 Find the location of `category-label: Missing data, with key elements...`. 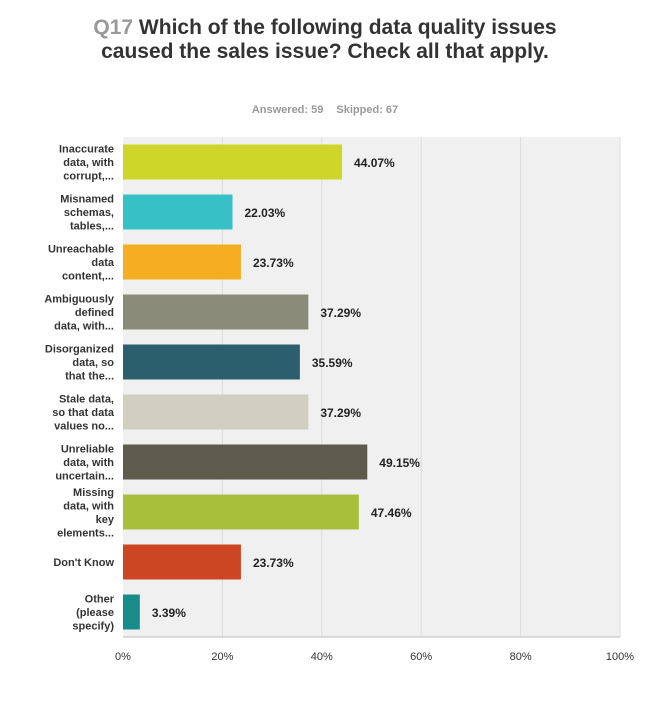

category-label: Missing data, with key elements... is located at coordinates (86, 513).